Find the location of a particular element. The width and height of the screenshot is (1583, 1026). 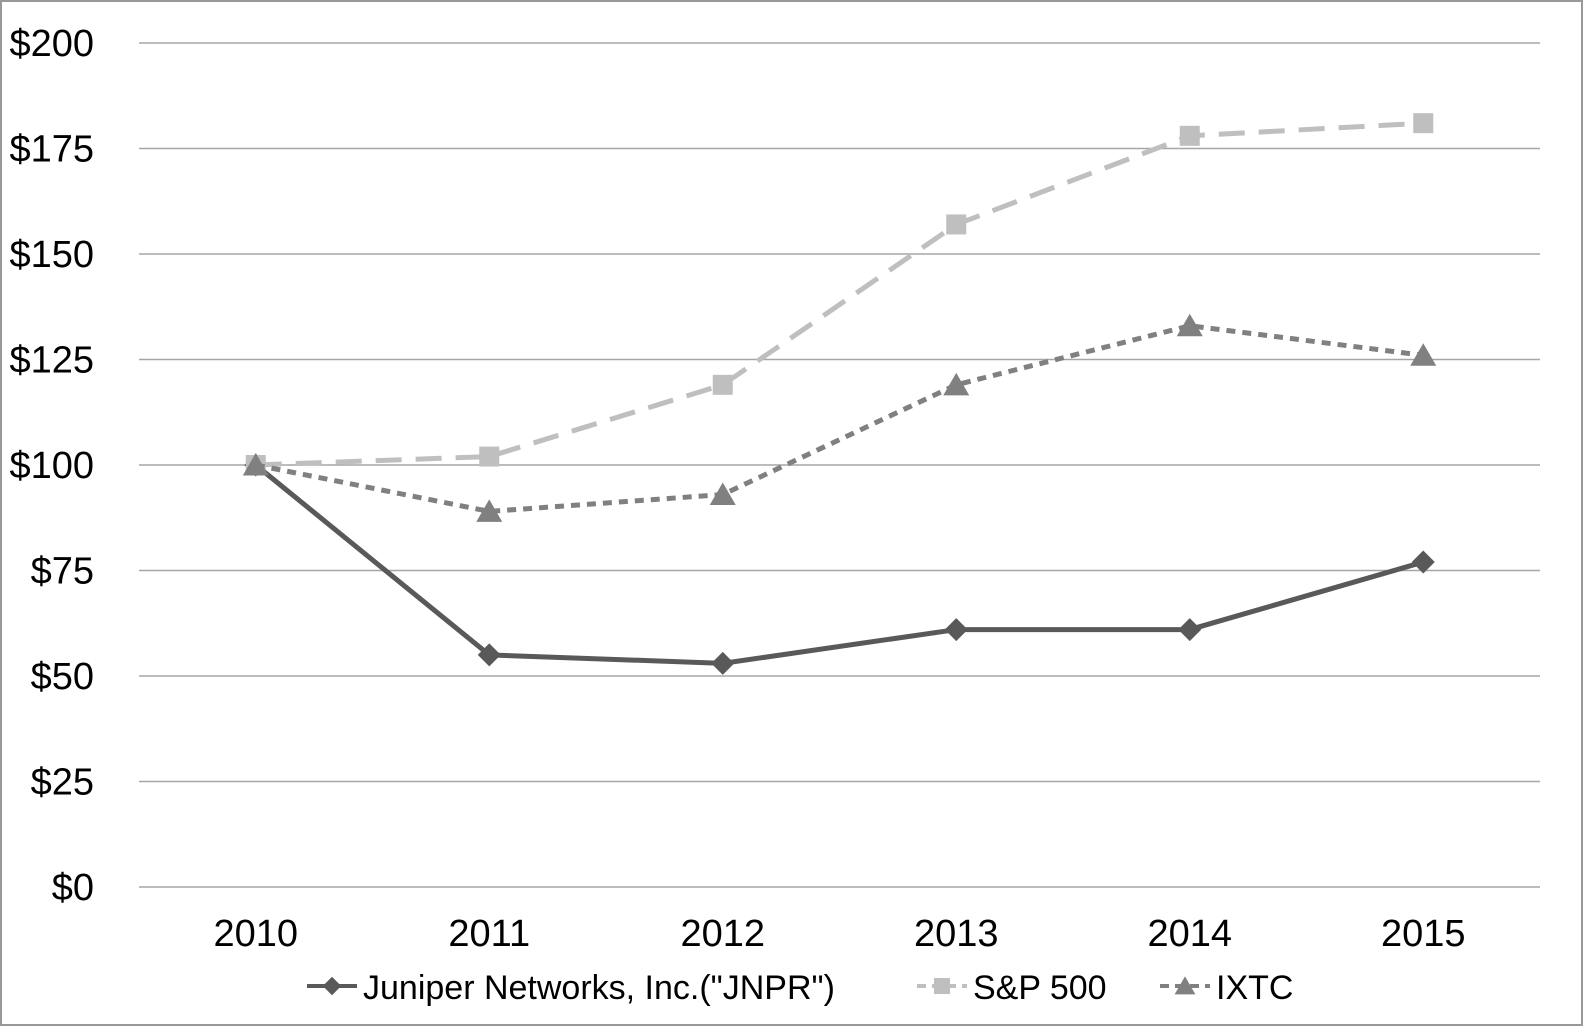

square-legend-icon is located at coordinates (942, 986).